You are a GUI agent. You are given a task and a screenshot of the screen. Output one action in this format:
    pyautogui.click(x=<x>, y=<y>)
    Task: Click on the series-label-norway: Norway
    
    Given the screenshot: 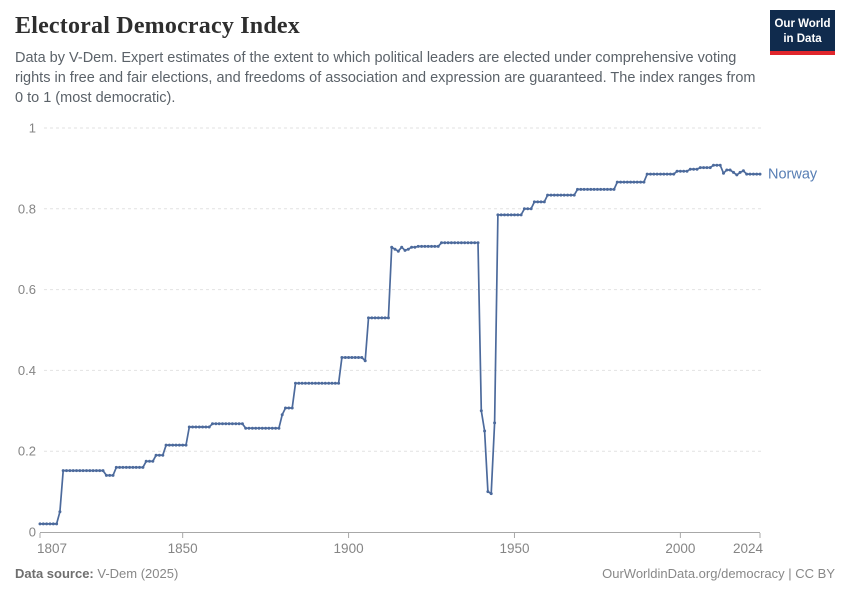 What is the action you would take?
    pyautogui.click(x=793, y=175)
    